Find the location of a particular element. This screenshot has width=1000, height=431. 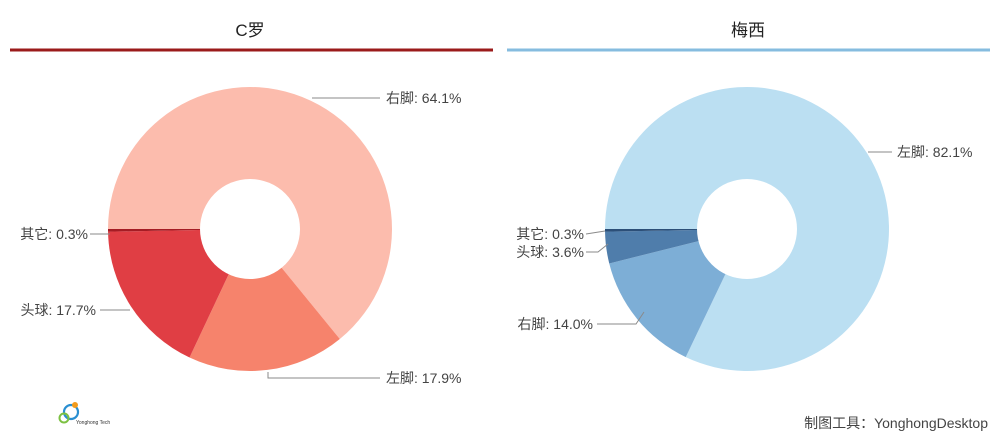

footer-logo: Yonghong Tech is located at coordinates (84, 414).